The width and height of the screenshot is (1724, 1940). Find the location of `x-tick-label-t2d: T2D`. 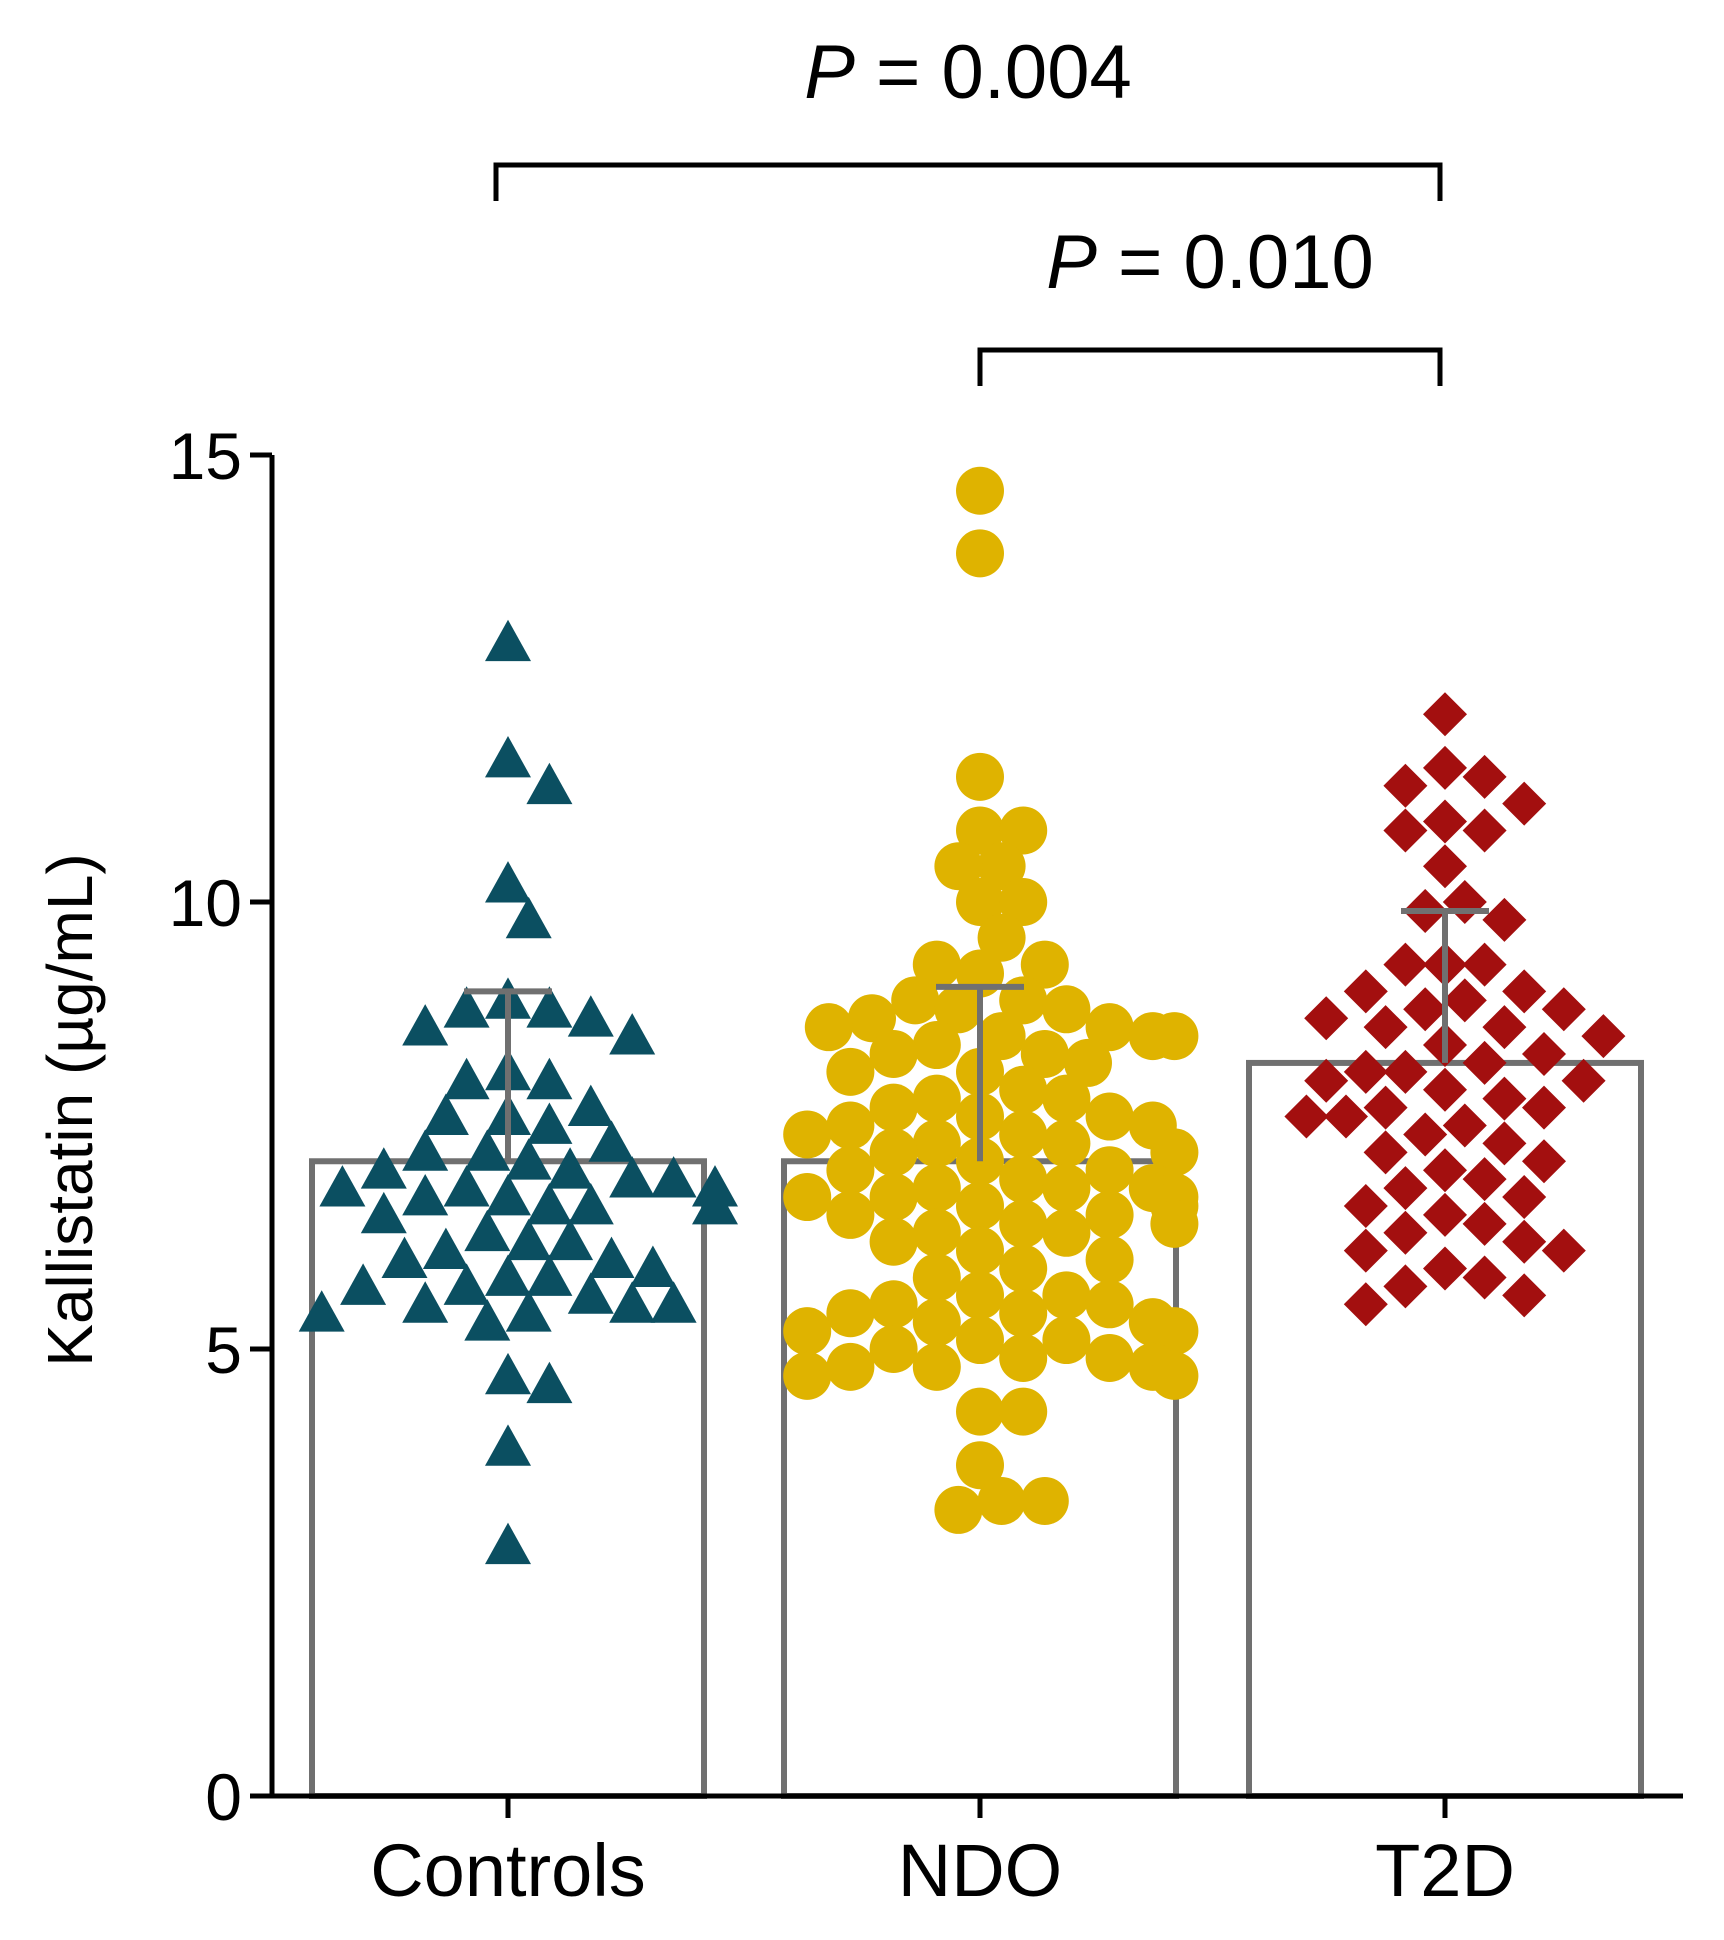

x-tick-label-t2d: T2D is located at coordinates (1445, 1870).